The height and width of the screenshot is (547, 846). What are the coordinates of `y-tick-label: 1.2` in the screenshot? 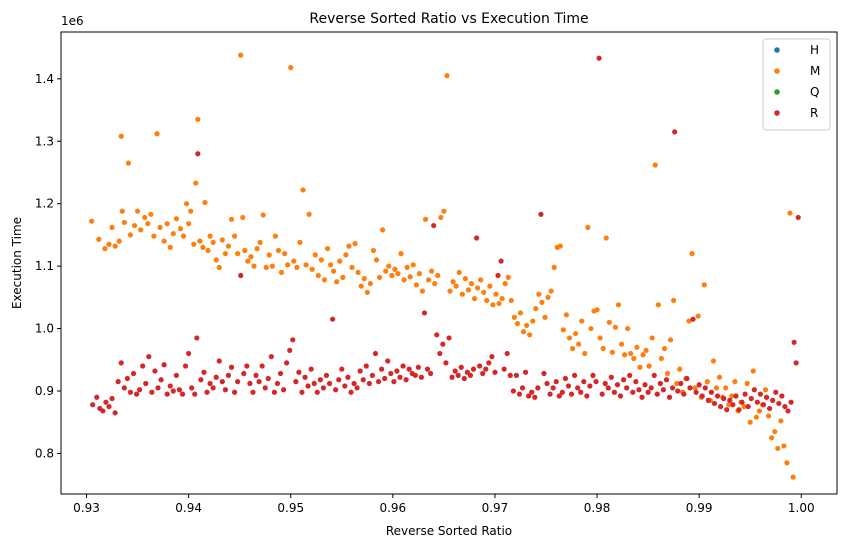 It's located at (44, 204).